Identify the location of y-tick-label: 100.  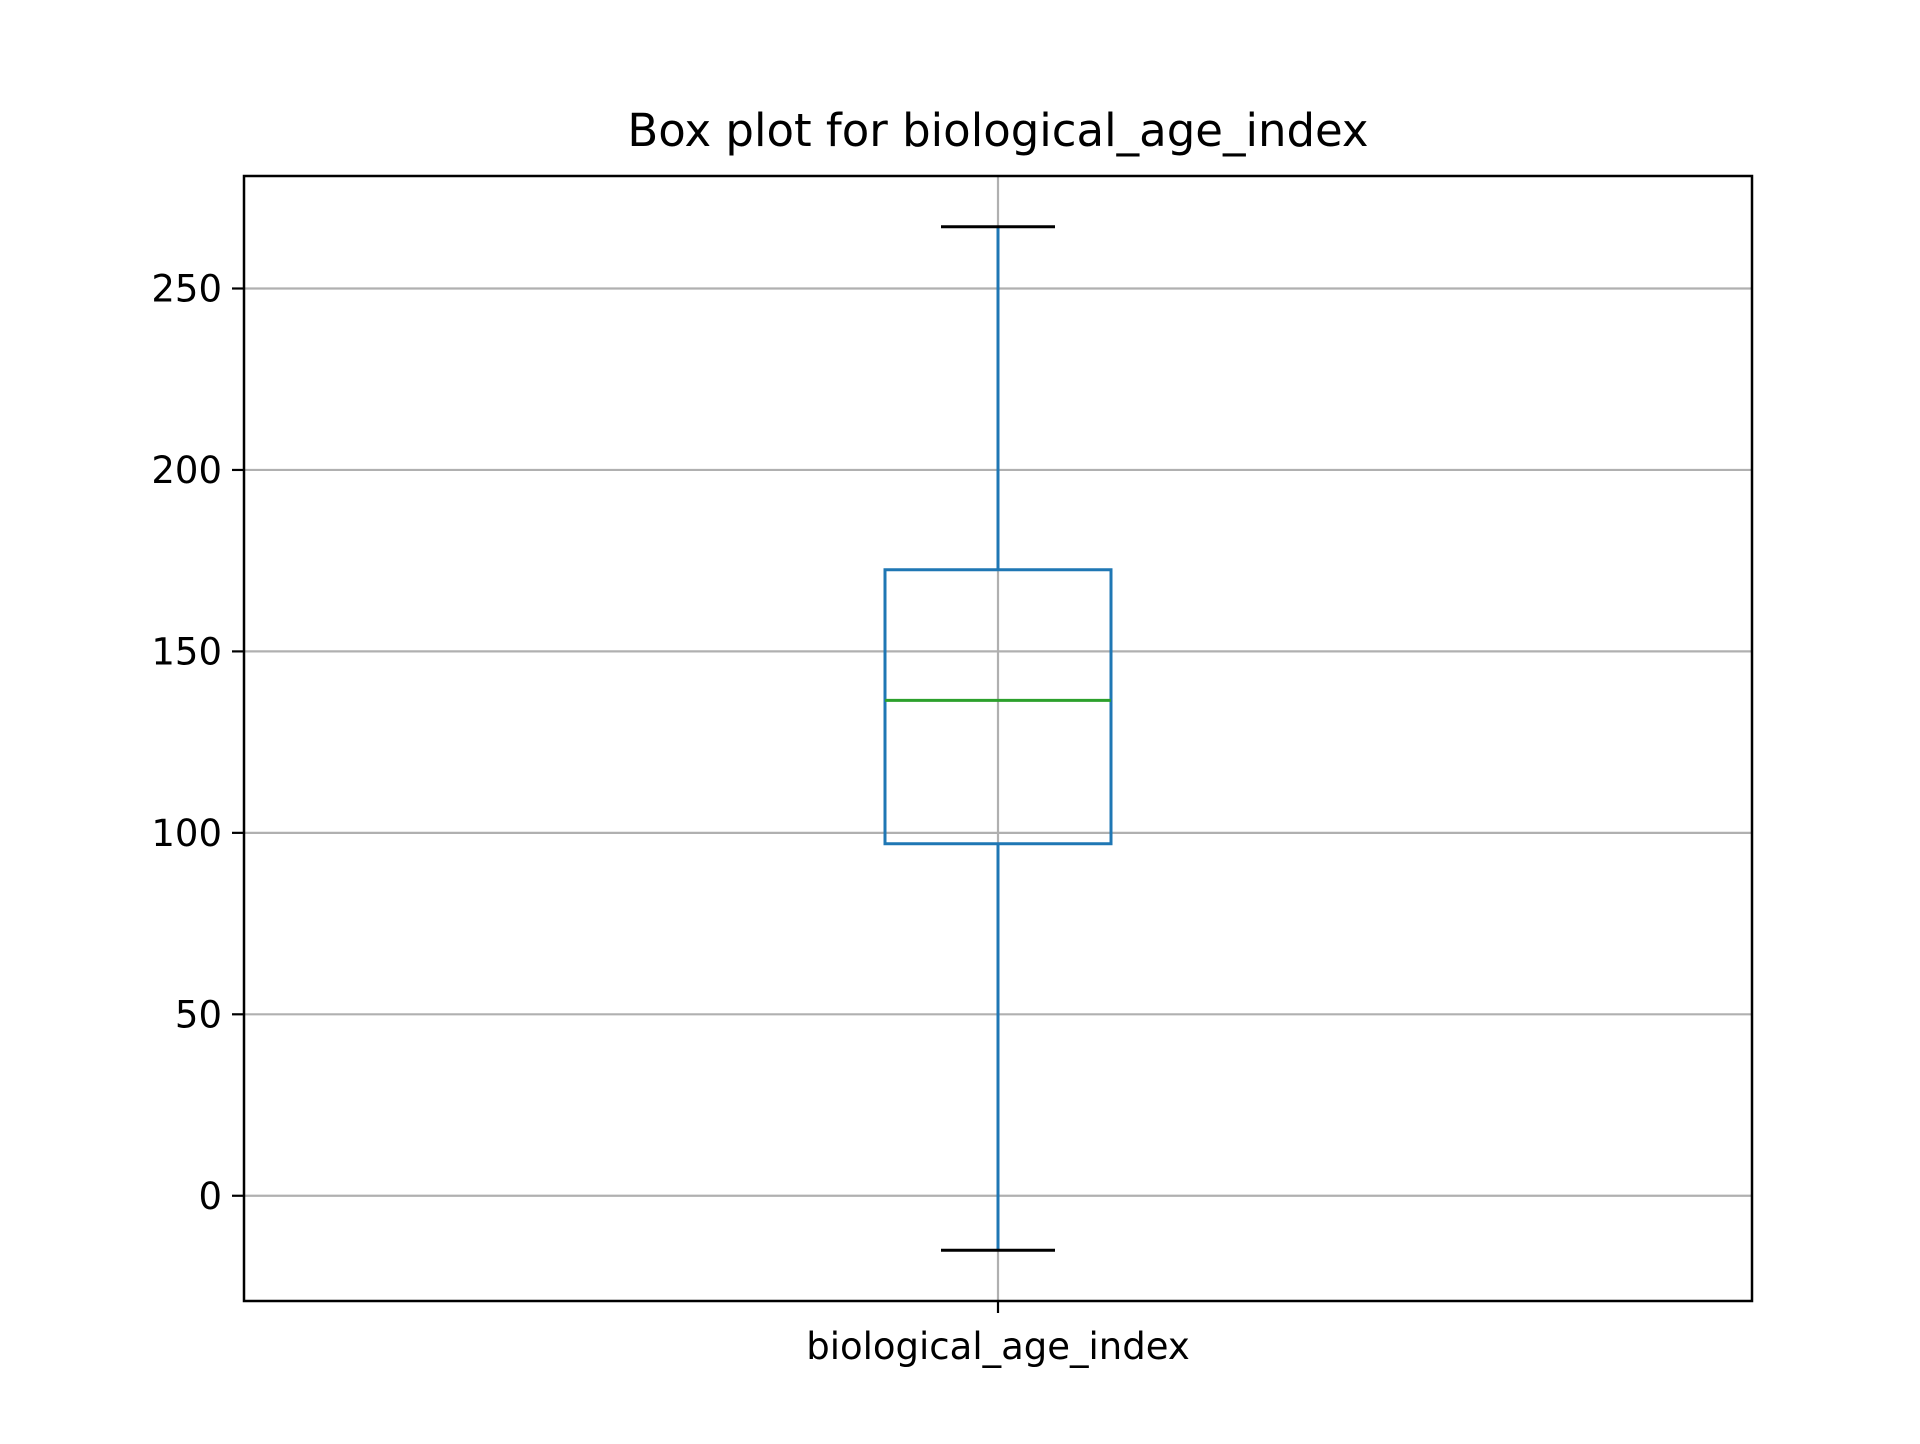
(186, 833).